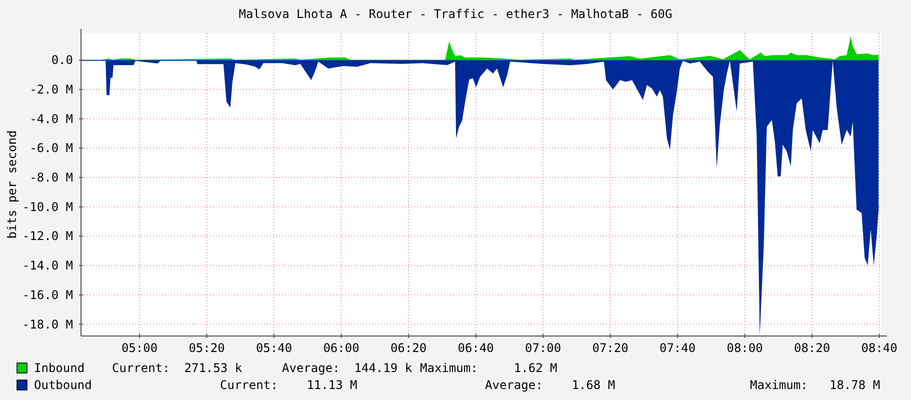 This screenshot has width=911, height=400. What do you see at coordinates (341, 348) in the screenshot?
I see `x-tick-label: 06:00` at bounding box center [341, 348].